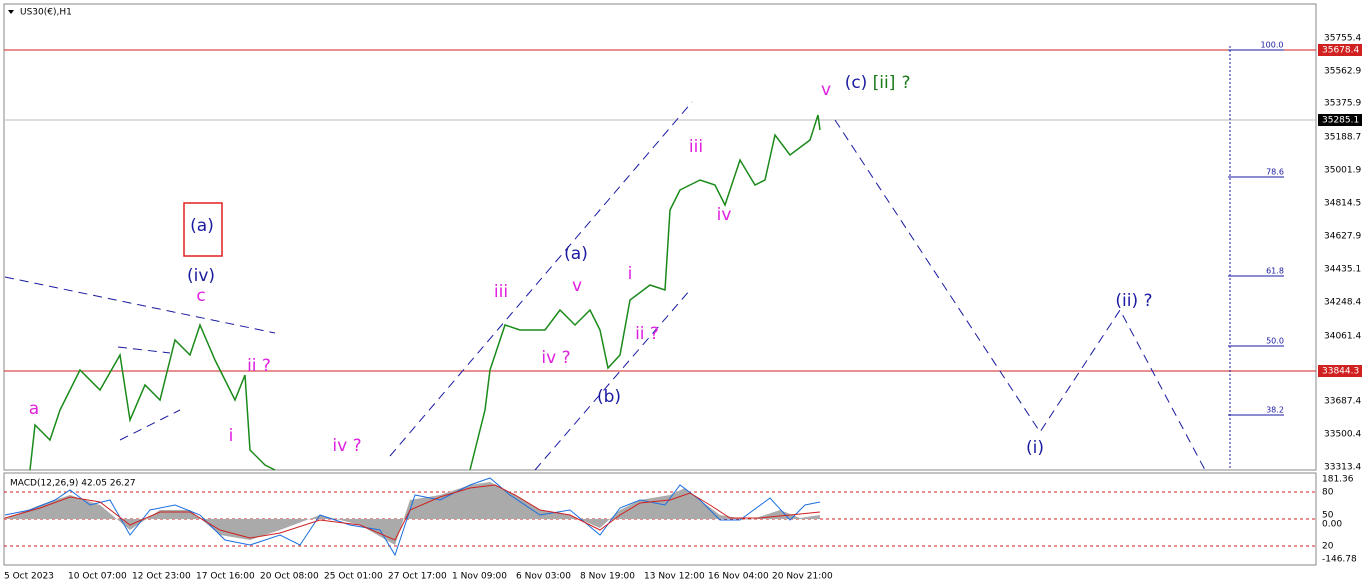  What do you see at coordinates (1342, 303) in the screenshot?
I see `price-label: 34248.4` at bounding box center [1342, 303].